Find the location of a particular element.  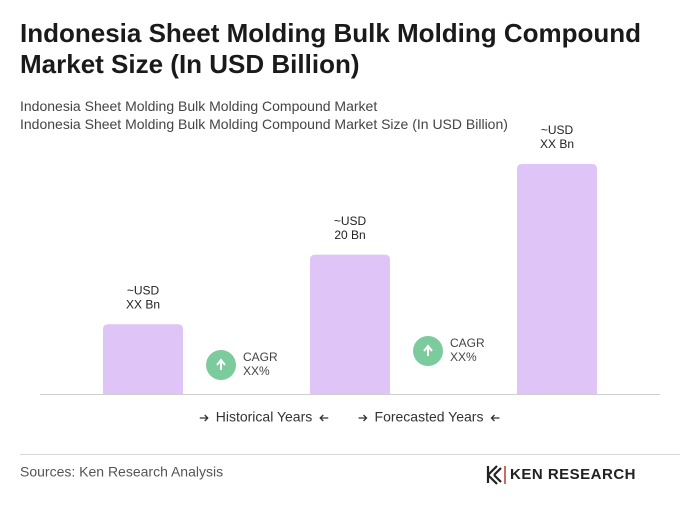

logo: KEN RESEARCH is located at coordinates (561, 475).